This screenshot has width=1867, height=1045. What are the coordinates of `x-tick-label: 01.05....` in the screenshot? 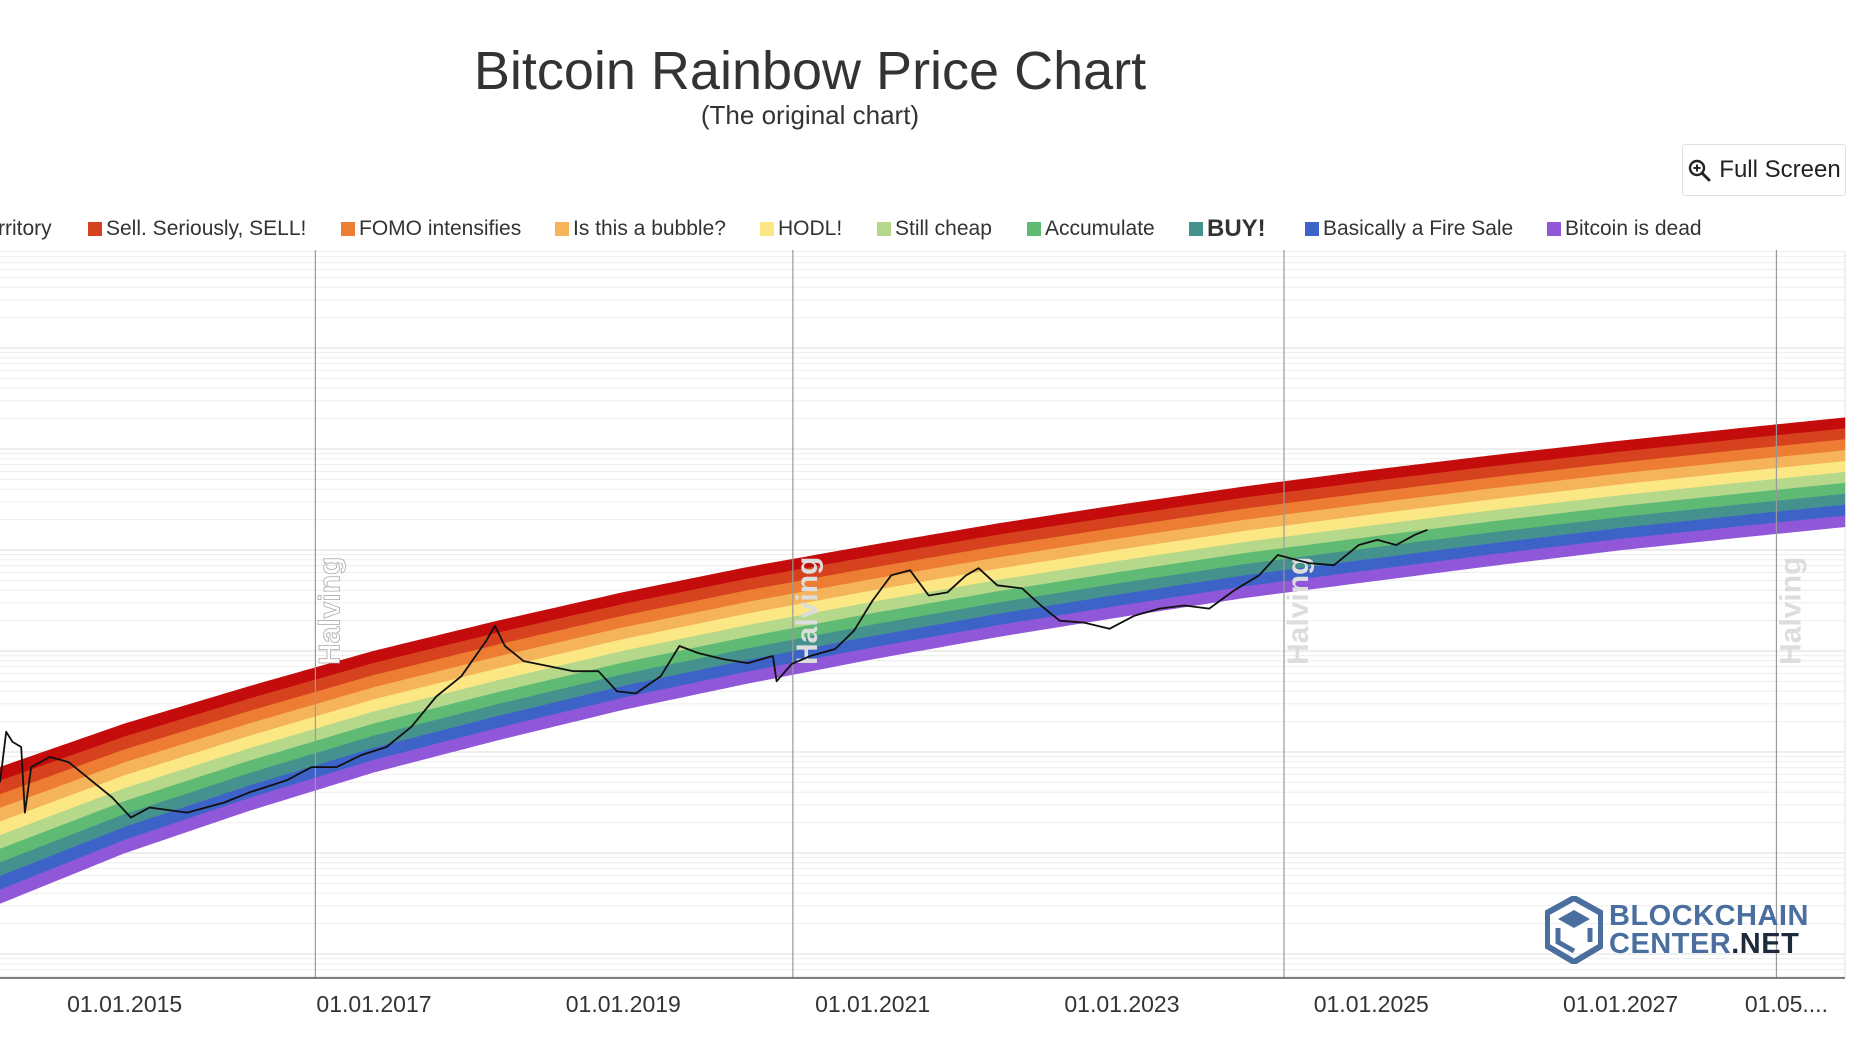 It's located at (1786, 1004).